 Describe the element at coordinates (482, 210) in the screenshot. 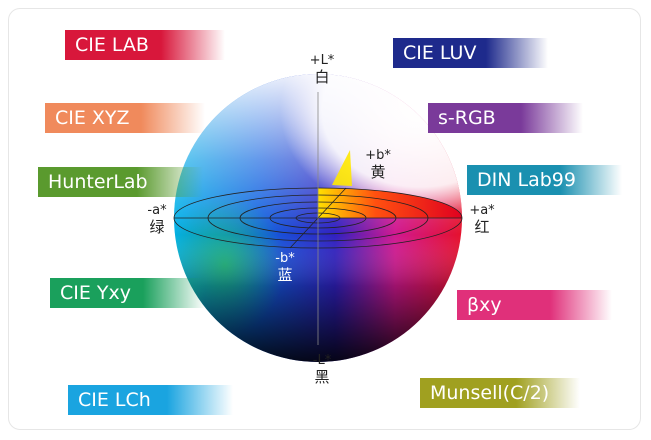

I see `axis-symbol: +a*` at that location.